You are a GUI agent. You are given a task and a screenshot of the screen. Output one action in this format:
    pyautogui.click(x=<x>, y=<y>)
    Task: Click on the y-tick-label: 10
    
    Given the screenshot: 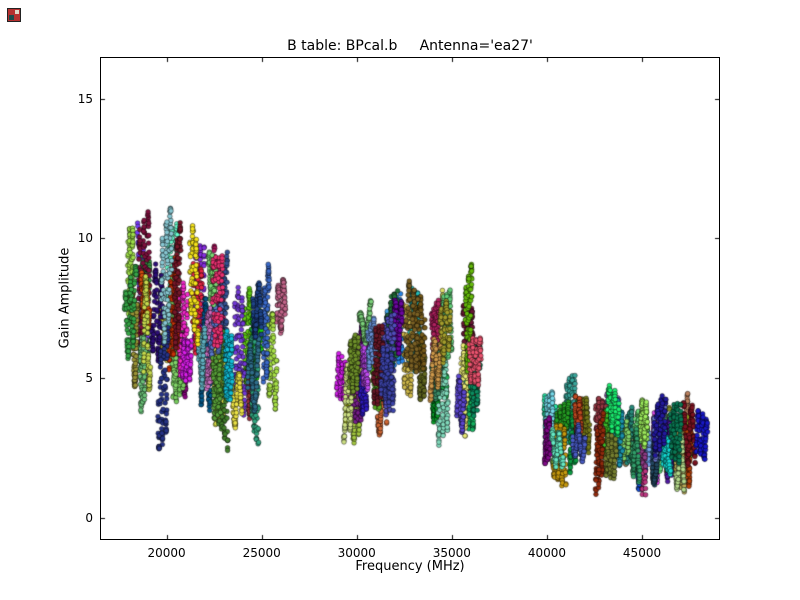 What is the action you would take?
    pyautogui.click(x=85, y=238)
    